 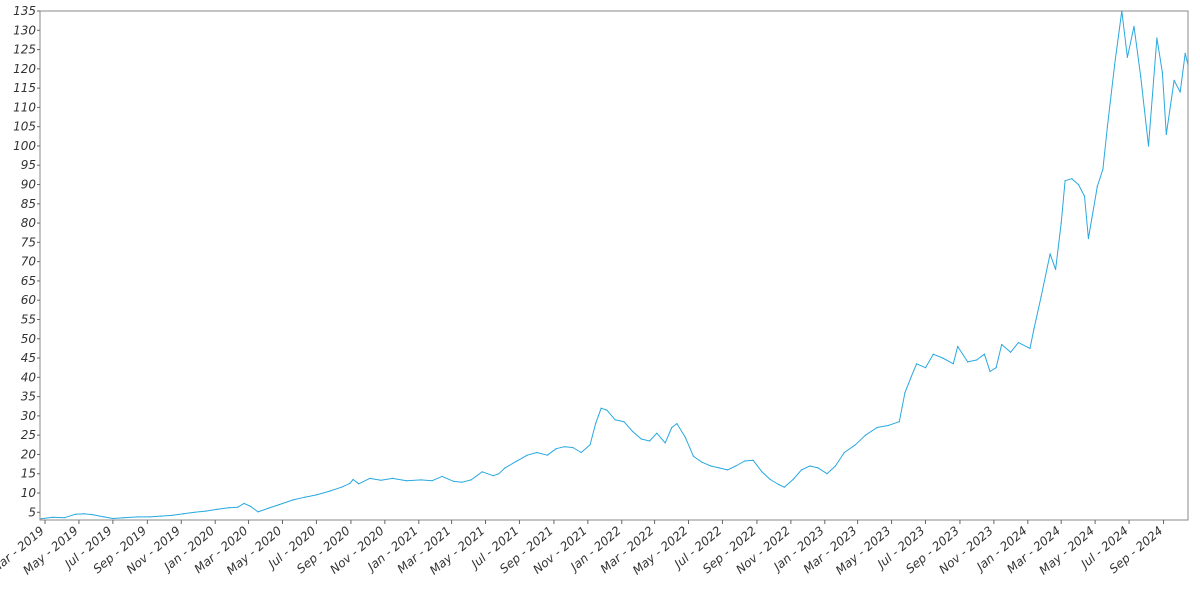 What do you see at coordinates (28, 319) in the screenshot?
I see `y-tick-label: 55` at bounding box center [28, 319].